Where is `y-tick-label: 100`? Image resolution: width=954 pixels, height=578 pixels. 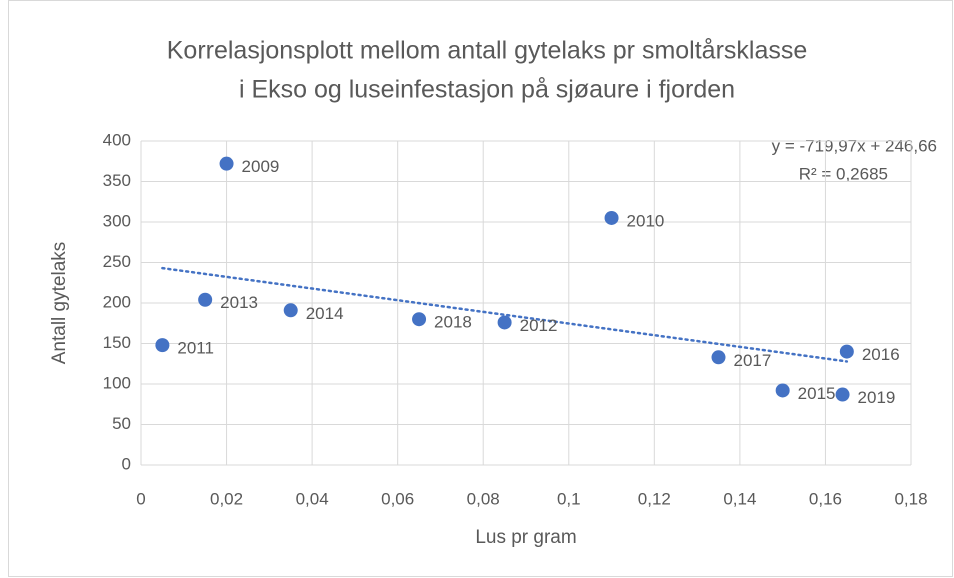 y-tick-label: 100 is located at coordinates (117, 382).